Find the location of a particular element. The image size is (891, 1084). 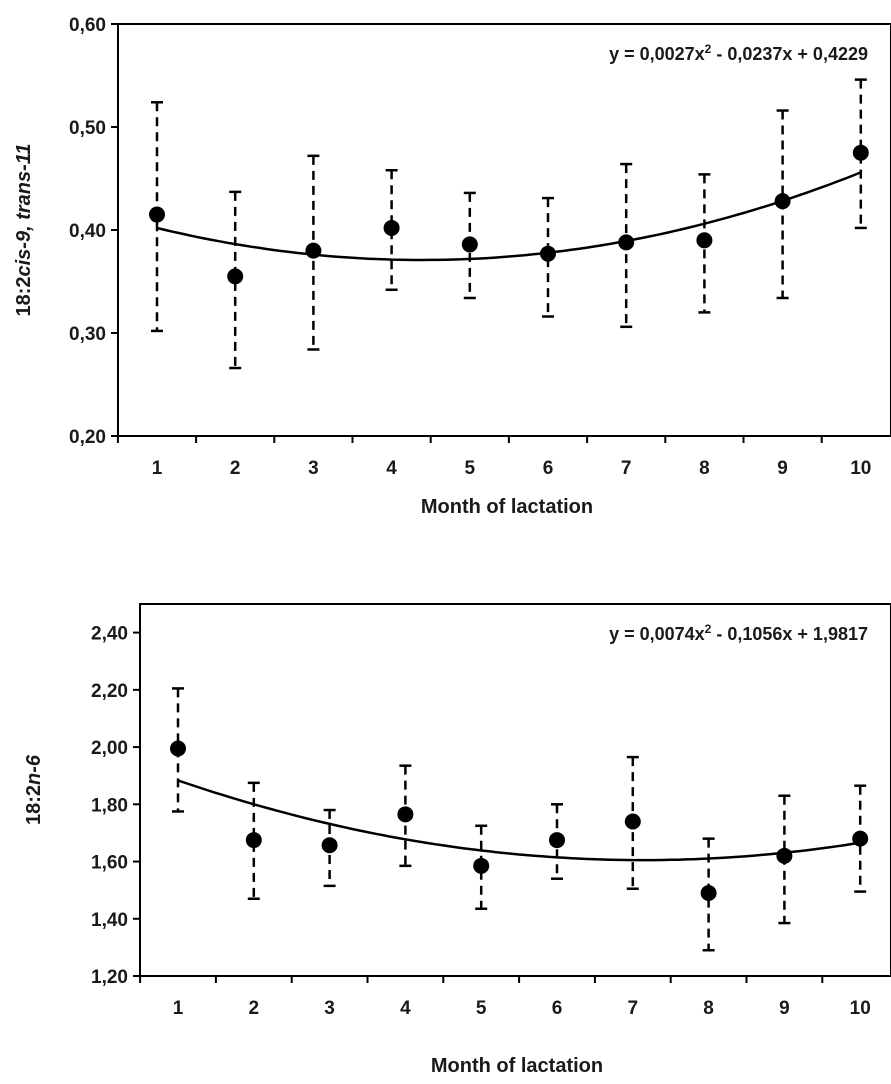

y-tick-label: 0,40 is located at coordinates (87, 231).